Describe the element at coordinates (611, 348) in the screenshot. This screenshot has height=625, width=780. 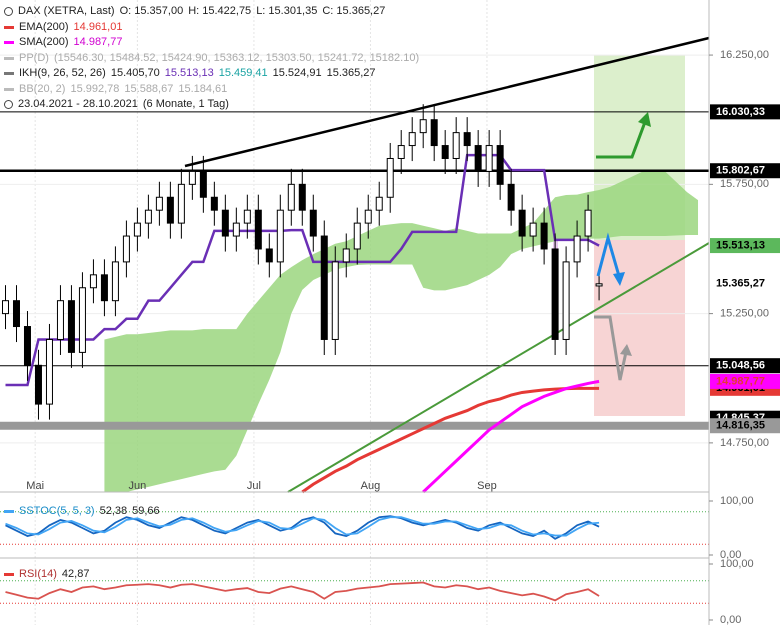
I see `arrow-scenario` at that location.